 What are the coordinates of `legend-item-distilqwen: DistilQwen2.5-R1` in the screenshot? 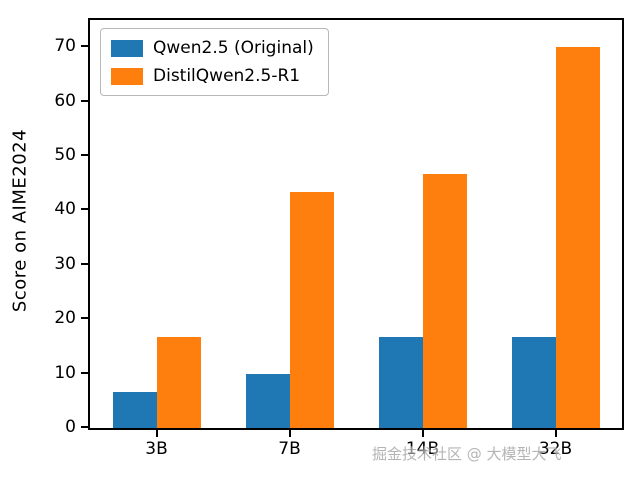 It's located at (212, 76).